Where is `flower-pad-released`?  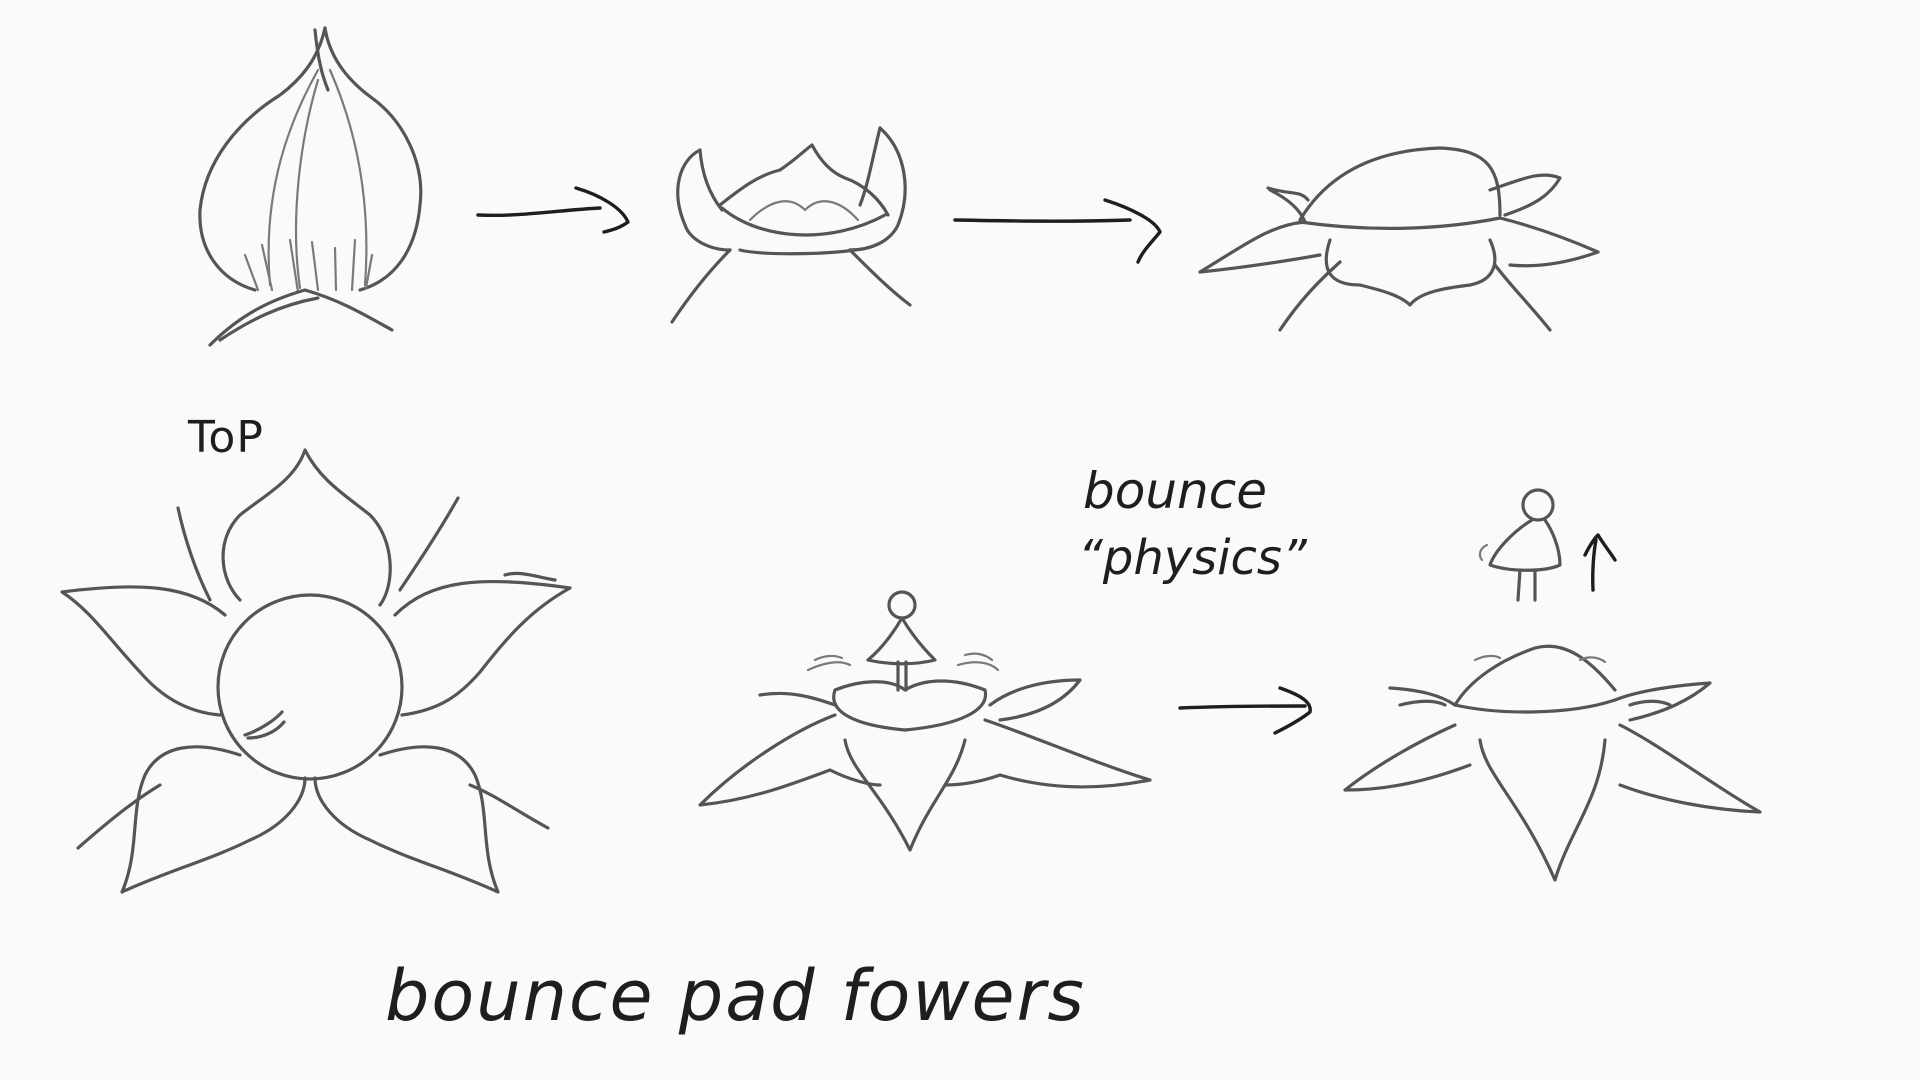 flower-pad-released is located at coordinates (1552, 685).